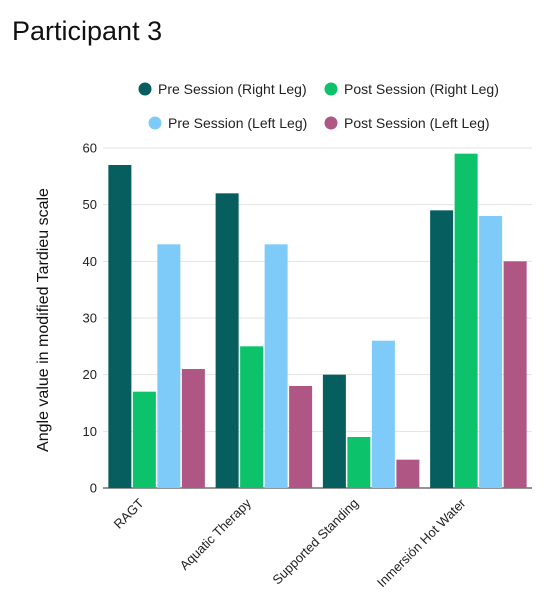  I want to click on chart-title: Participant 3, so click(87, 31).